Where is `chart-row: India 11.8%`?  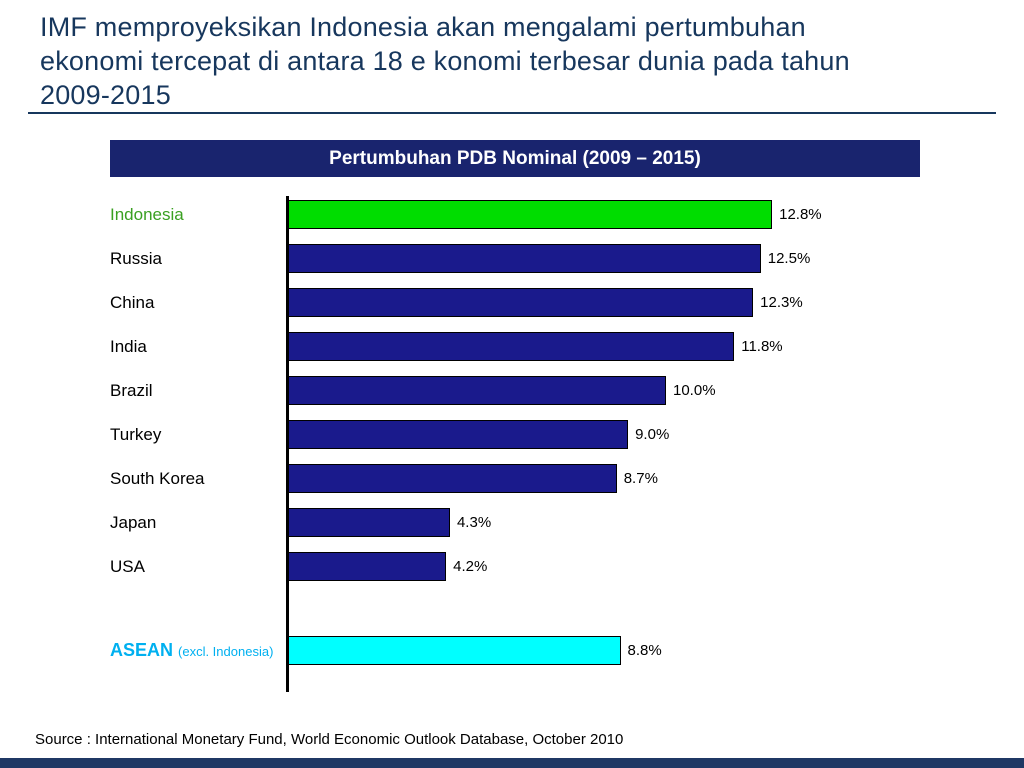 chart-row: India 11.8% is located at coordinates (555, 346).